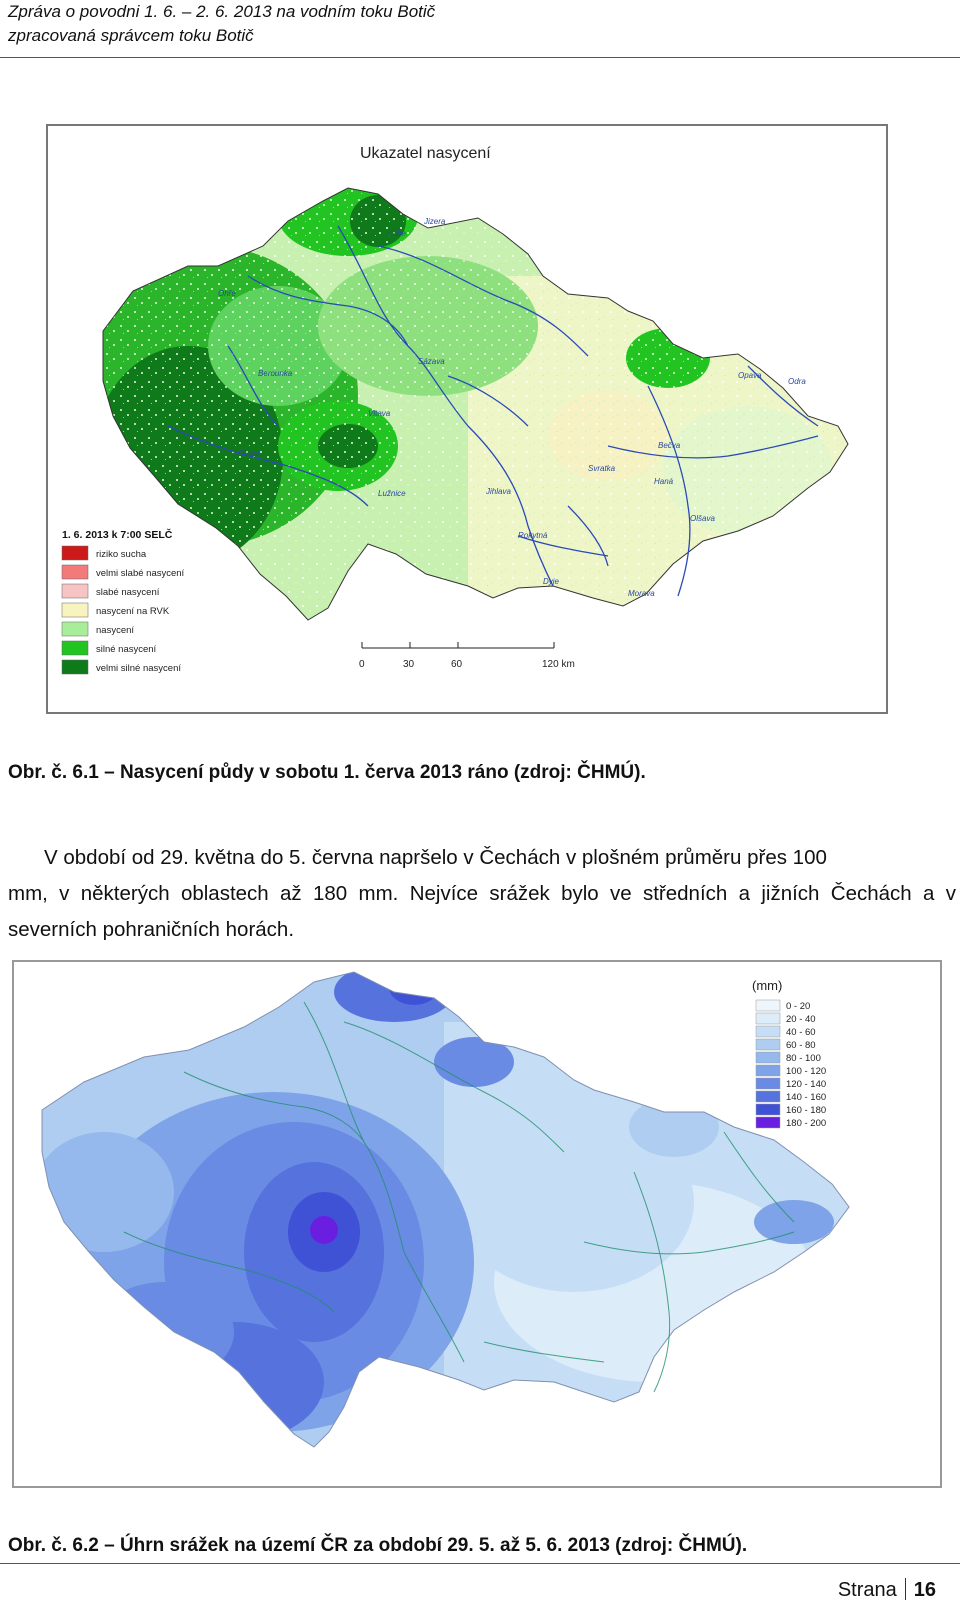  Describe the element at coordinates (551, 581) in the screenshot. I see `river-label-dyje: Dyje` at that location.